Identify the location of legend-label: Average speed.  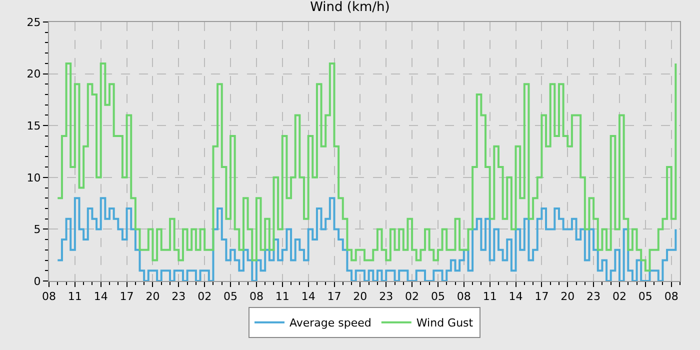
(331, 323).